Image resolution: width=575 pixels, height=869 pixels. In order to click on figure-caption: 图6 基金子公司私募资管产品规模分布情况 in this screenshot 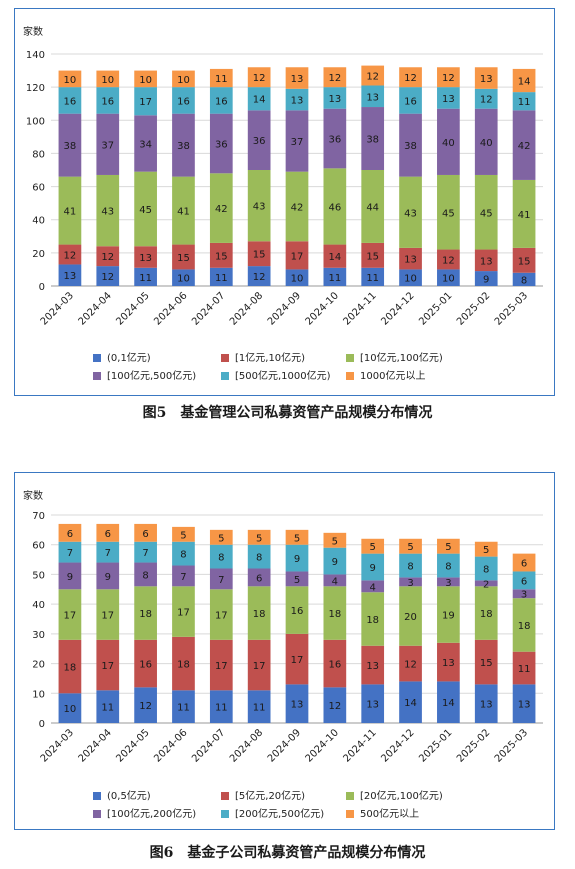, I will do `click(287, 853)`.